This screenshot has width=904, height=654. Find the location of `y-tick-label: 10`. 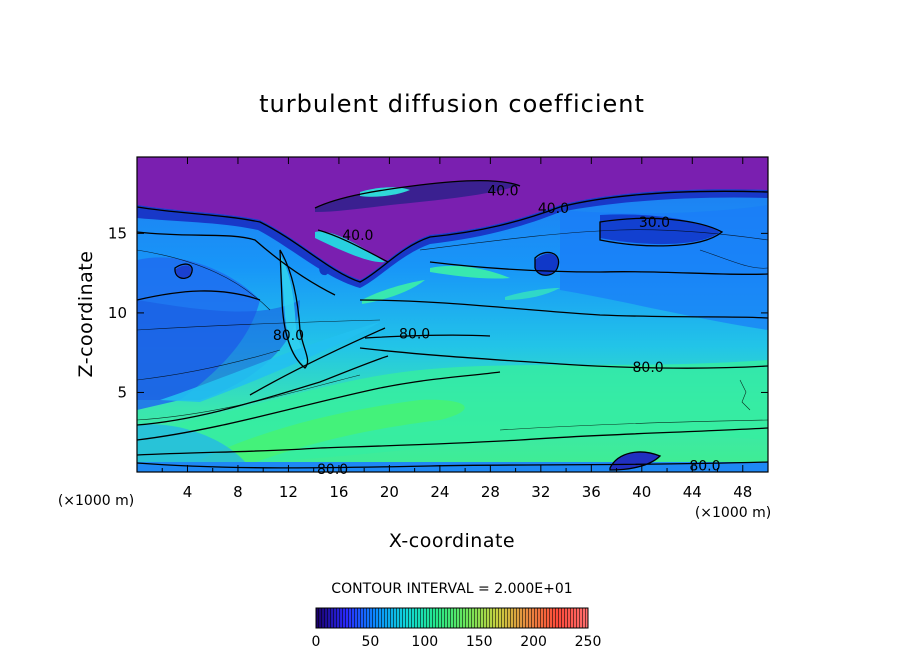

y-tick-label: 10 is located at coordinates (117, 313).